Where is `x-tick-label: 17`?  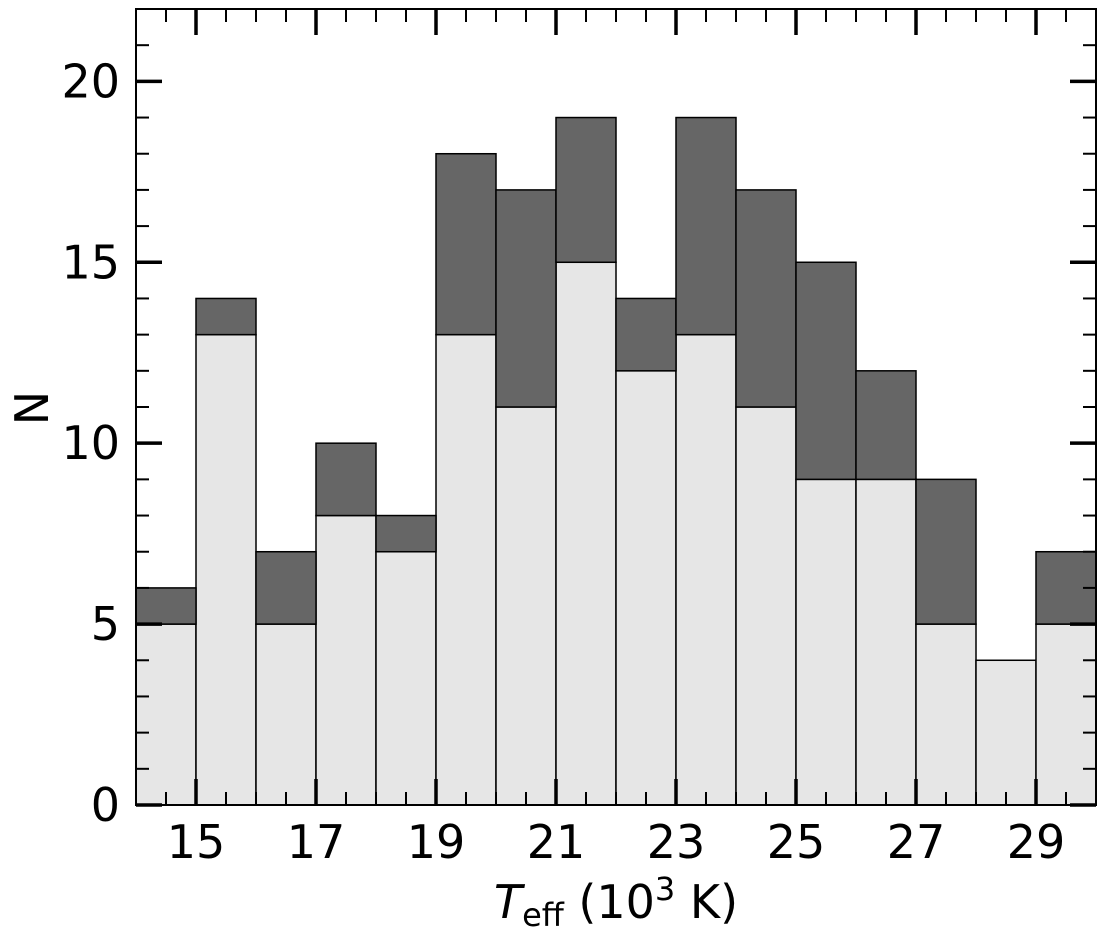
x-tick-label: 17 is located at coordinates (316, 842).